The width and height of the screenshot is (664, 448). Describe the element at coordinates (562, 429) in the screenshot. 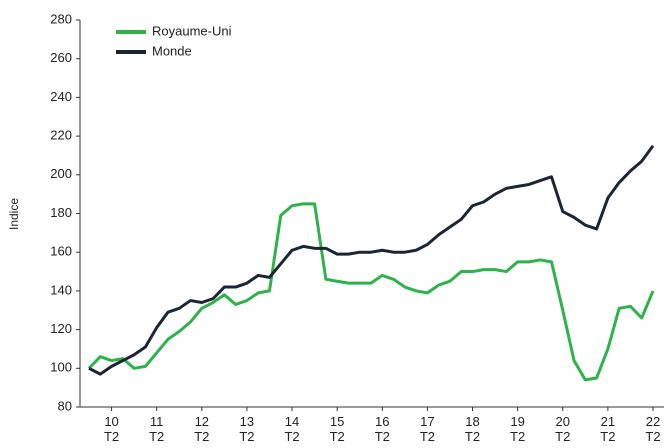

I see `x-tick-label: 20 T2` at that location.